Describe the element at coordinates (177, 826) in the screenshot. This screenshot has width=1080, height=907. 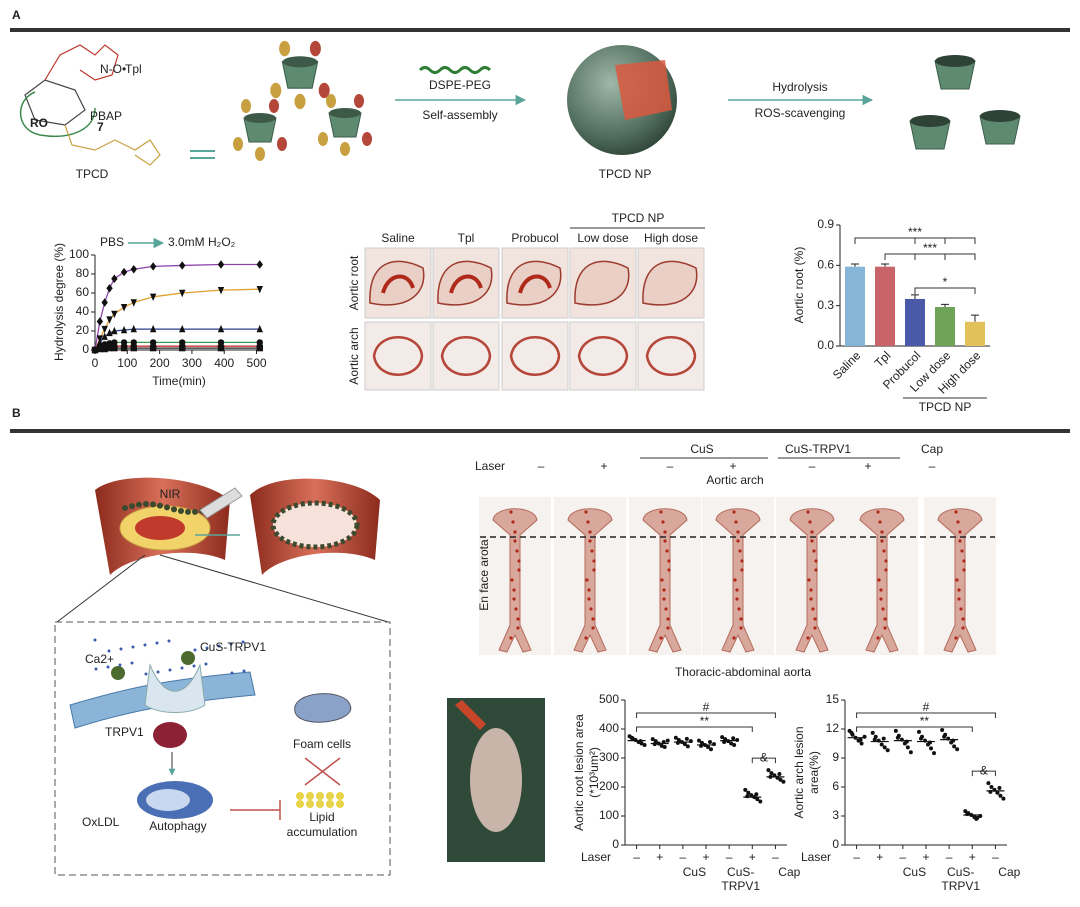
I see `scheme-label: Autophagy` at that location.